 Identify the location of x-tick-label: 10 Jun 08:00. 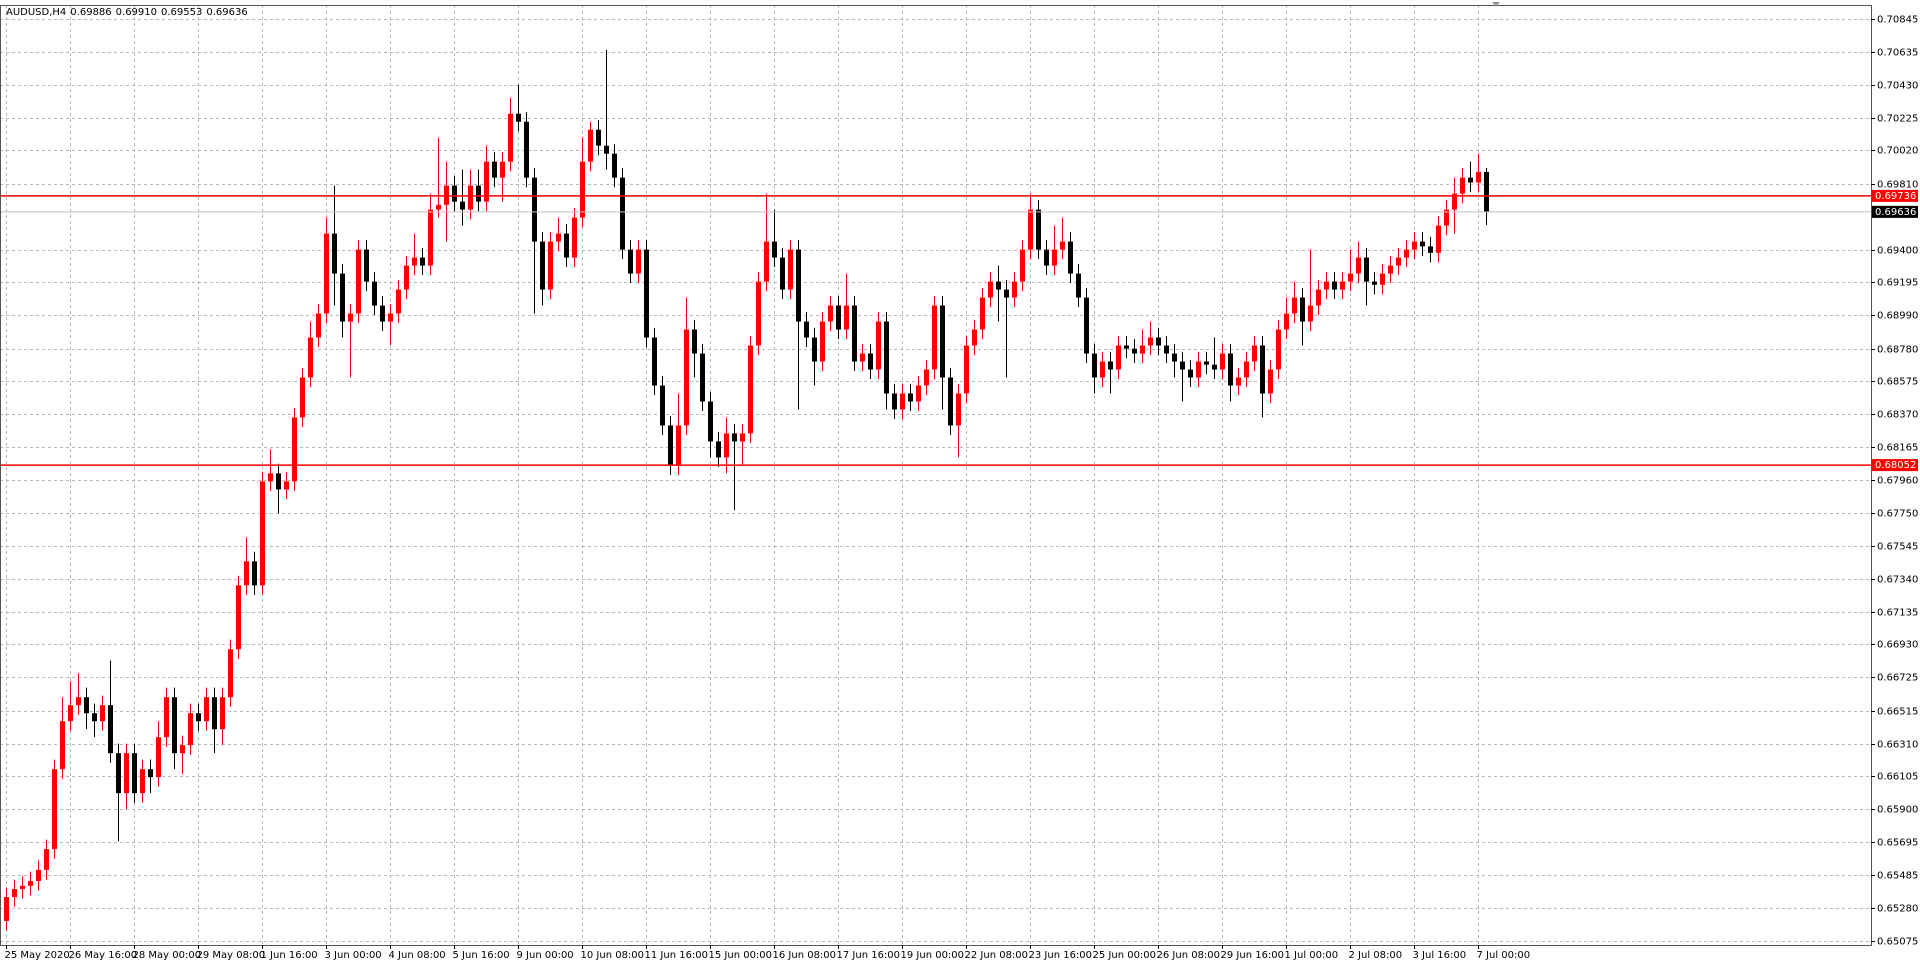
(613, 955).